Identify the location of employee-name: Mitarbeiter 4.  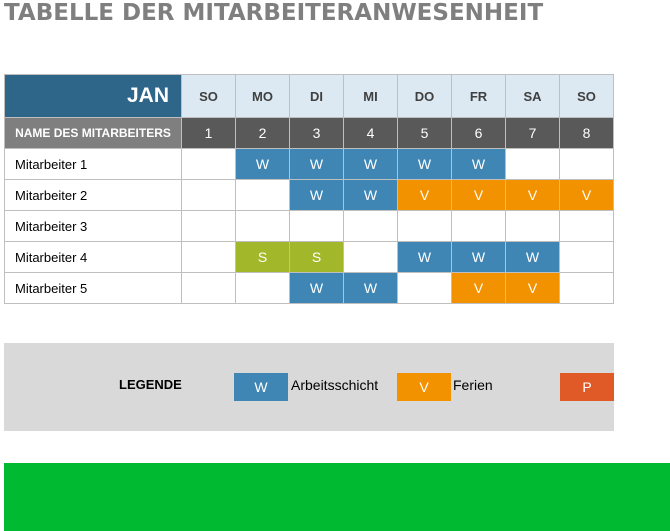
(93, 257).